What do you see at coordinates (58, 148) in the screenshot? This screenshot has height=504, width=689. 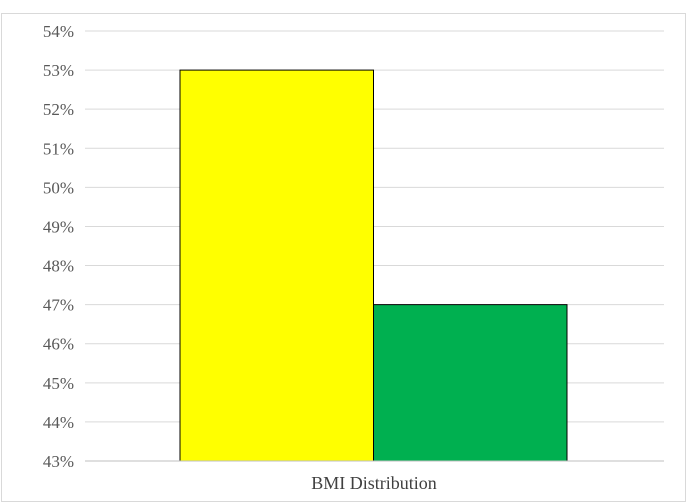 I see `y-tick-label: 51%` at bounding box center [58, 148].